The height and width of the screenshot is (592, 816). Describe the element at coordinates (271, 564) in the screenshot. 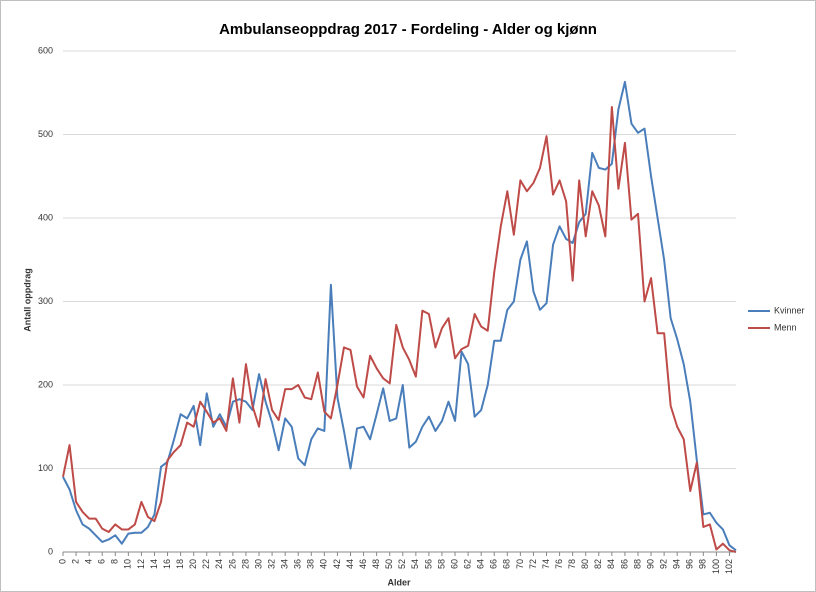

I see `x-tick-label: 32` at that location.